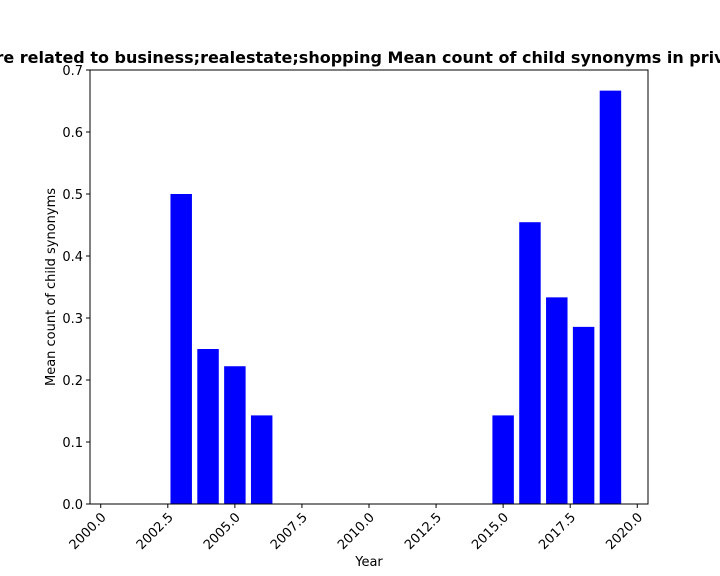 The width and height of the screenshot is (720, 576). I want to click on y-tick-label: 0.4, so click(72, 257).